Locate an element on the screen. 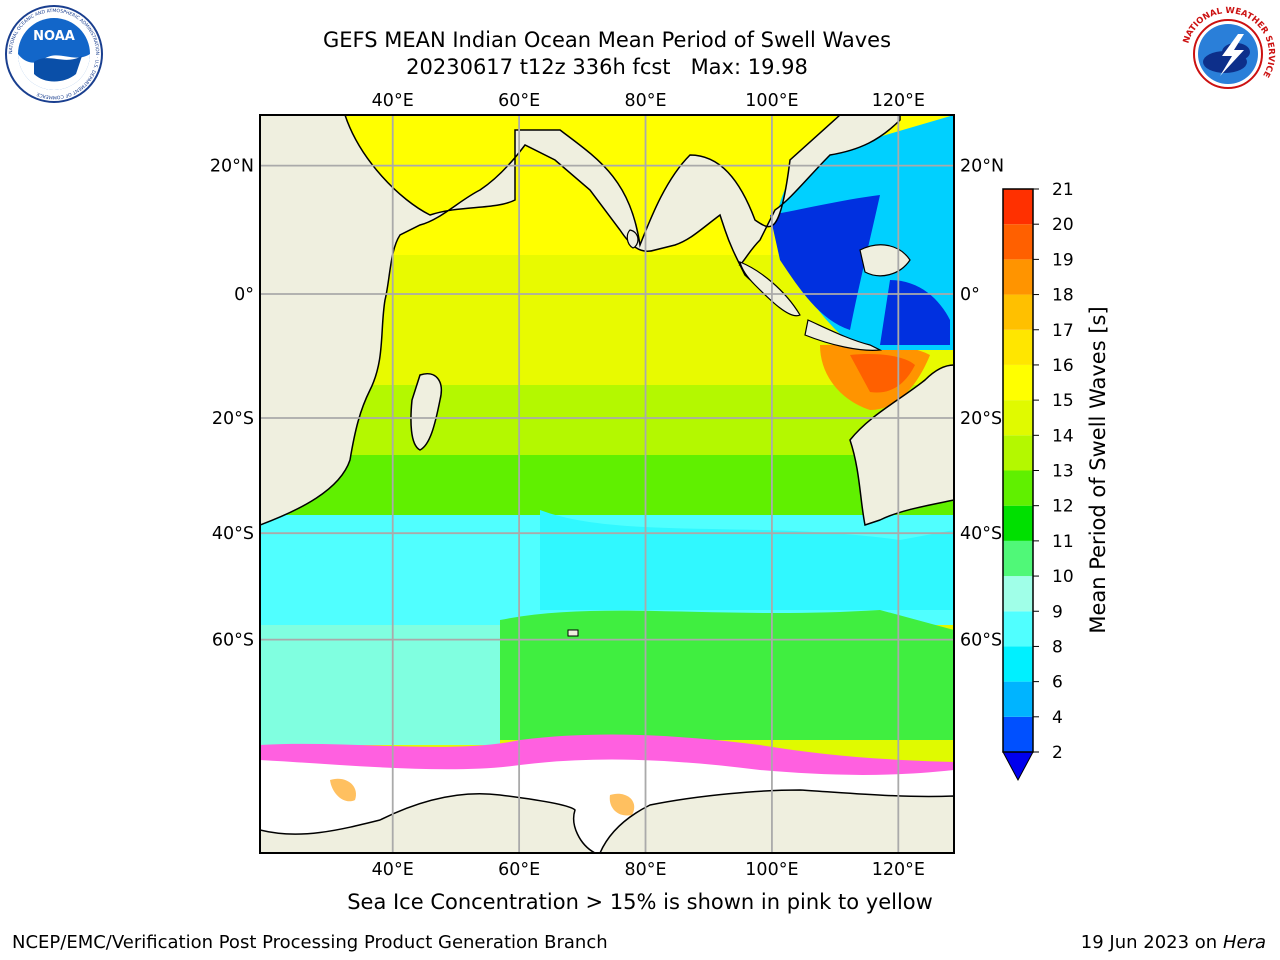  nws-logo-icon: NATIONAL WEATHER SERVICE is located at coordinates (1228, 54).